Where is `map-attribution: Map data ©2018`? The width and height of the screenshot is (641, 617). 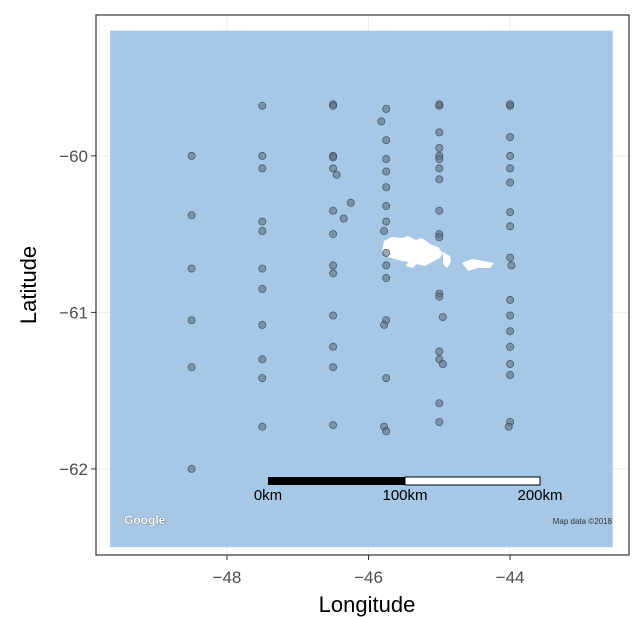 map-attribution: Map data ©2018 is located at coordinates (583, 521).